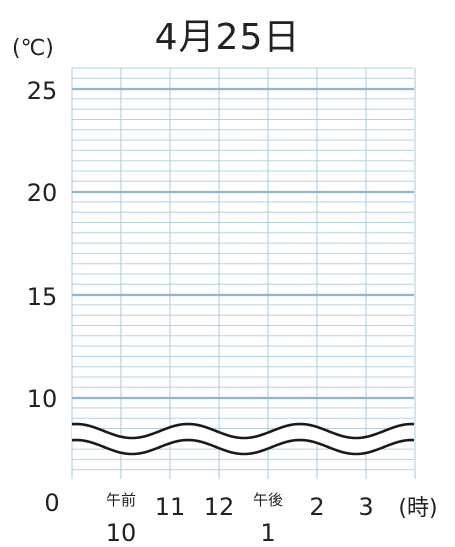 The image size is (455, 547). I want to click on y-tick-label: 0, so click(51, 503).